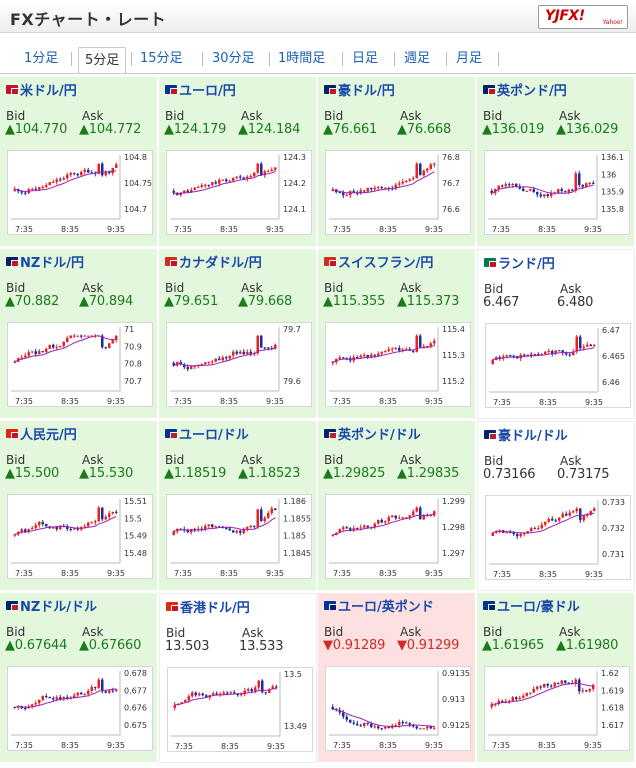  What do you see at coordinates (239, 364) in the screenshot?
I see `rate-chart: 79.7 79.6 7:35 8:35 9:35` at bounding box center [239, 364].